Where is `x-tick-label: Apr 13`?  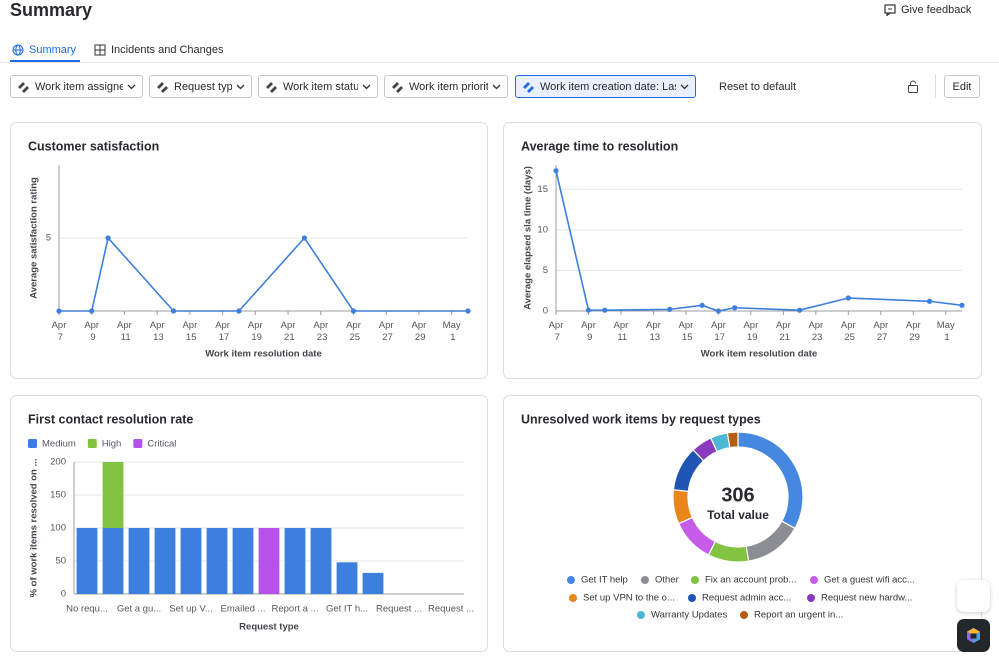 x-tick-label: Apr 13 is located at coordinates (653, 331).